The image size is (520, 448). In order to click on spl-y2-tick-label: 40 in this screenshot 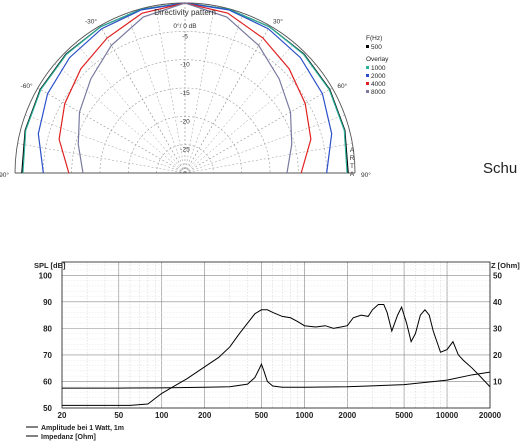, I will do `click(497, 302)`.